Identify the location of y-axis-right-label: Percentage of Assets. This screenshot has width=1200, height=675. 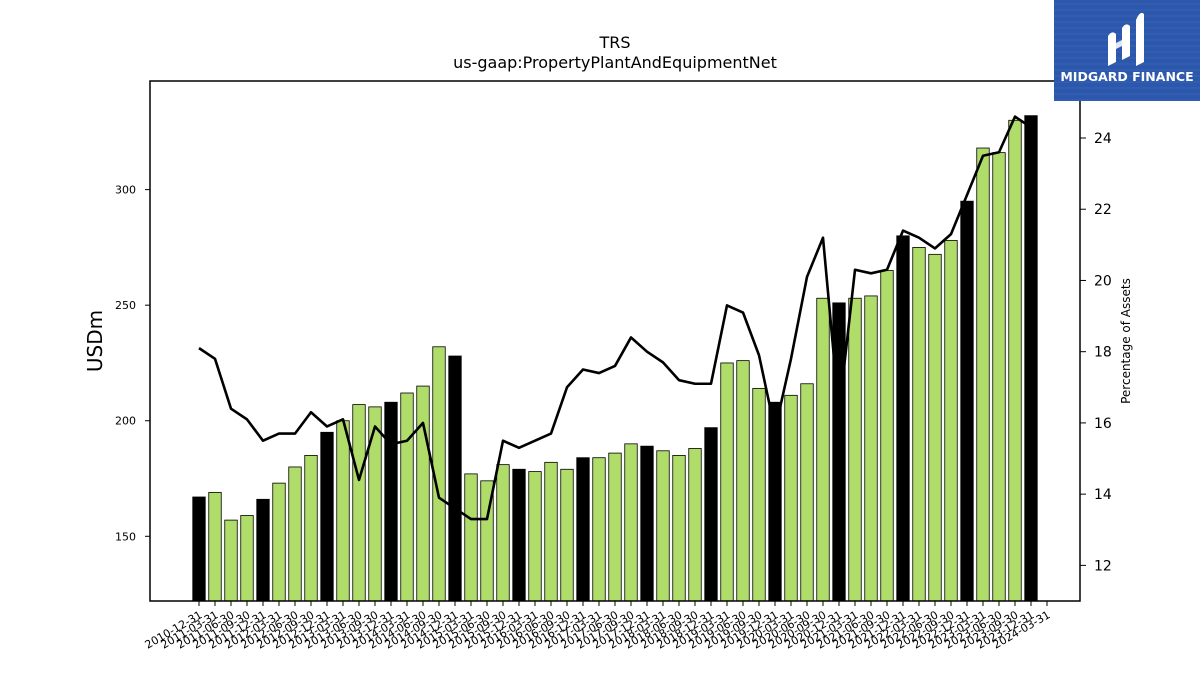
(1126, 341).